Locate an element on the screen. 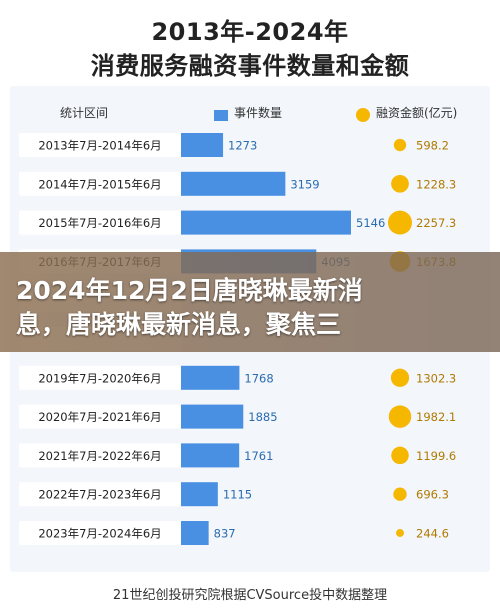 The width and height of the screenshot is (500, 616). events-value-label: 1761 is located at coordinates (258, 456).